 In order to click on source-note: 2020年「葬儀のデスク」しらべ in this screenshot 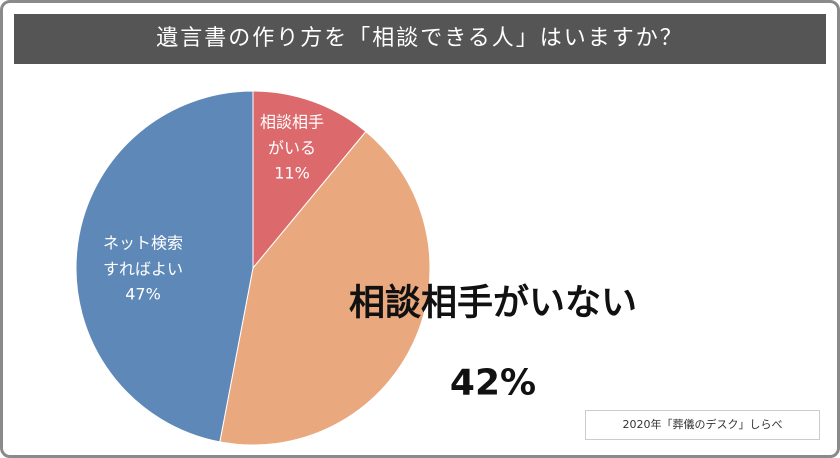, I will do `click(702, 425)`.